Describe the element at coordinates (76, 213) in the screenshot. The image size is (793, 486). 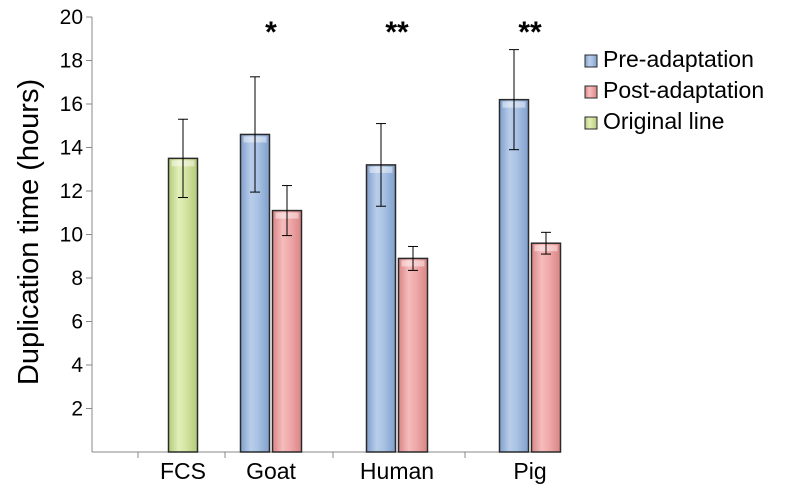
I see `y-ticks: 2 4 6 8 10 12 14 16 18 20` at that location.